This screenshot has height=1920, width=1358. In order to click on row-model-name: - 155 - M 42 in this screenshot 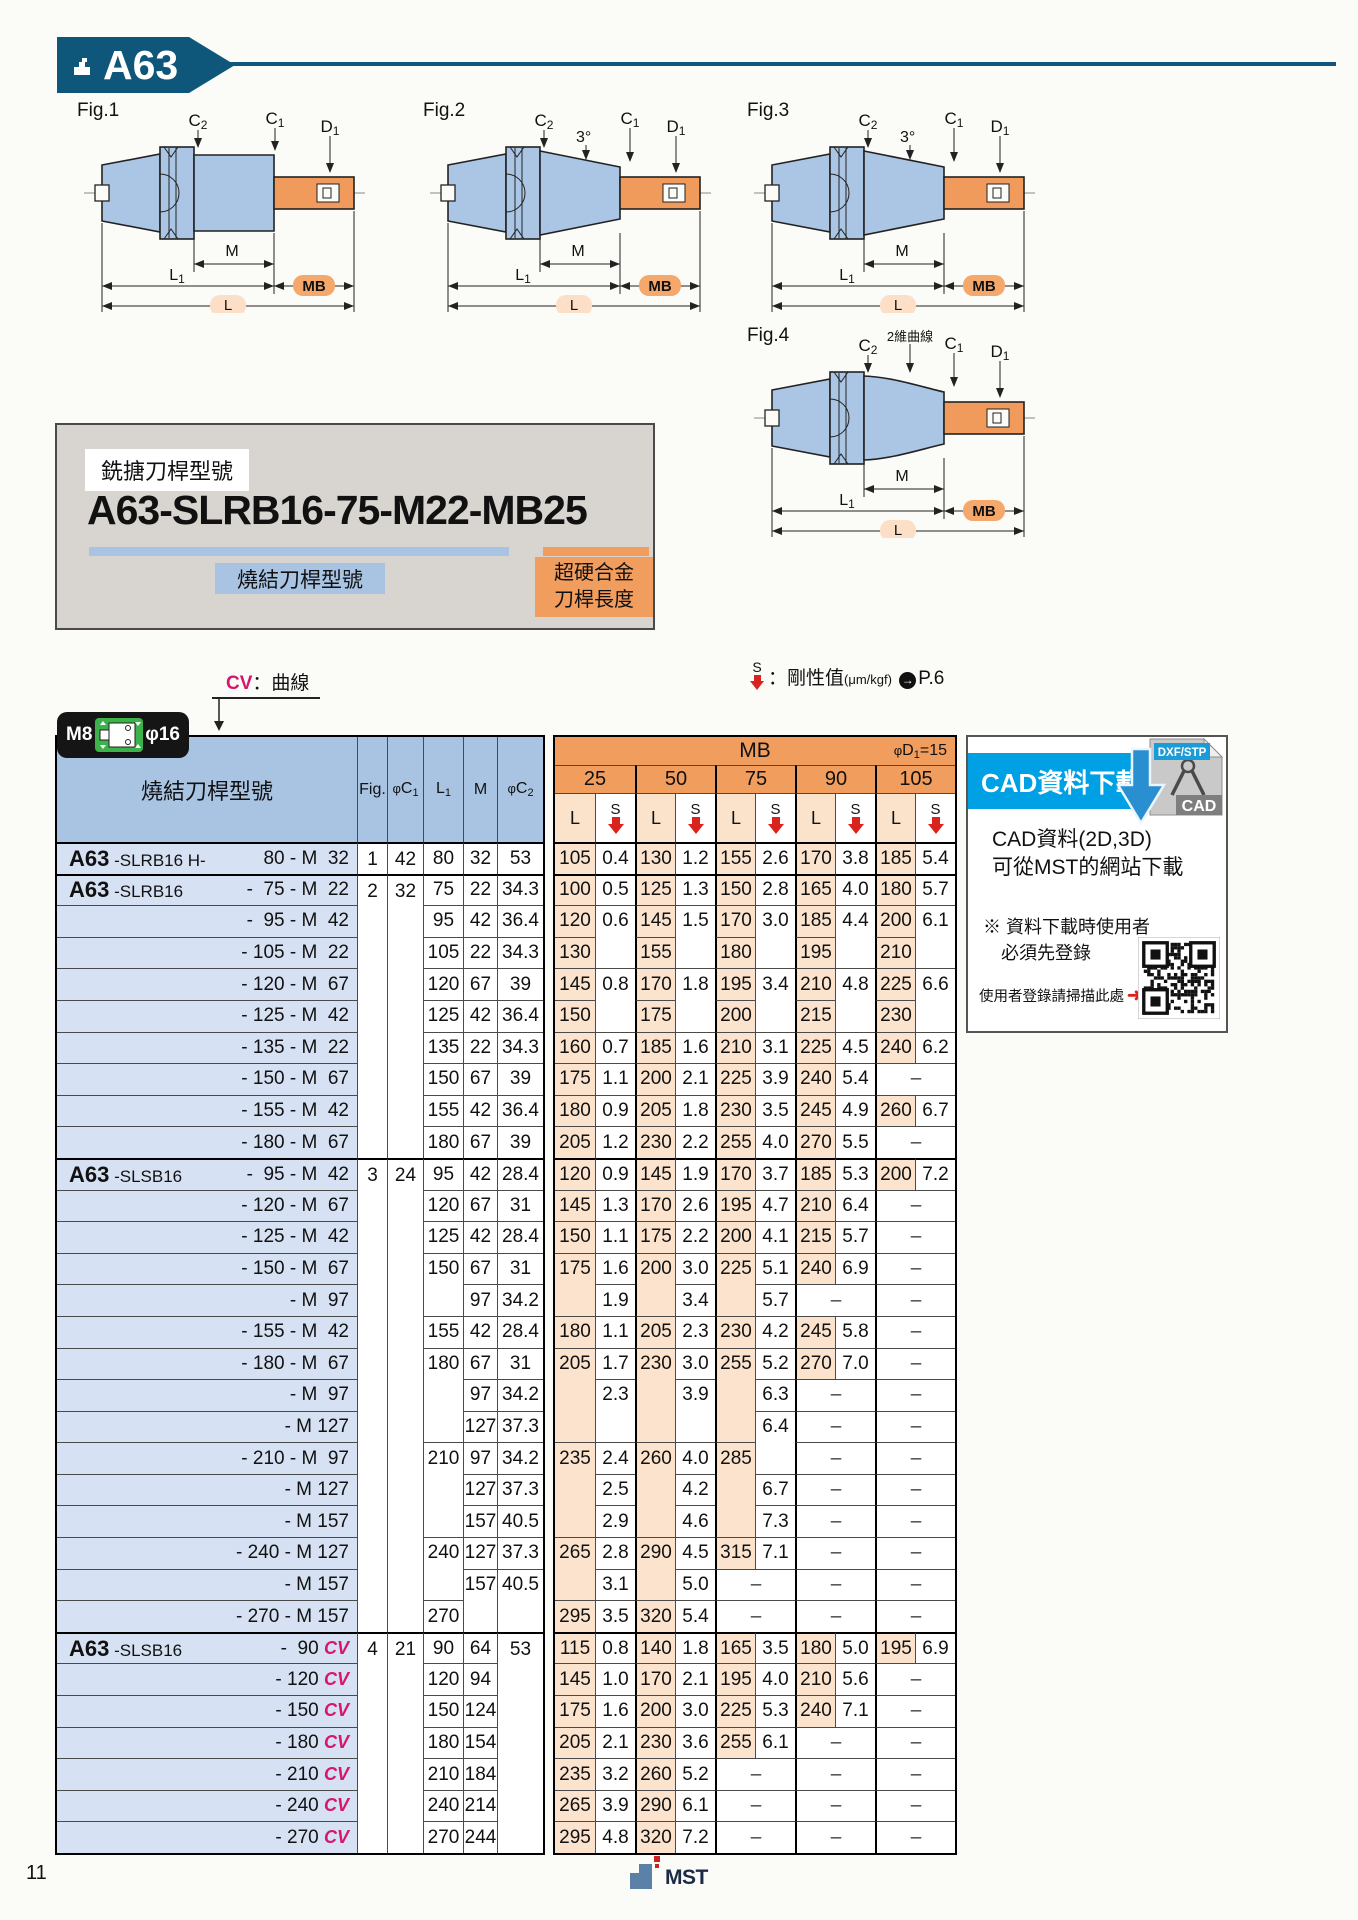, I will do `click(207, 1331)`.